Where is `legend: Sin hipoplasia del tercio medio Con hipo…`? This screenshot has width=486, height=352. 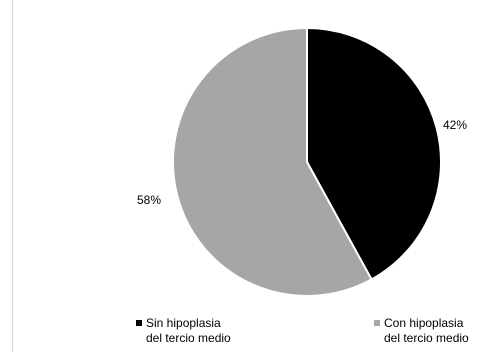 legend: Sin hipoplasia del tercio medio Con hipo… is located at coordinates (243, 334).